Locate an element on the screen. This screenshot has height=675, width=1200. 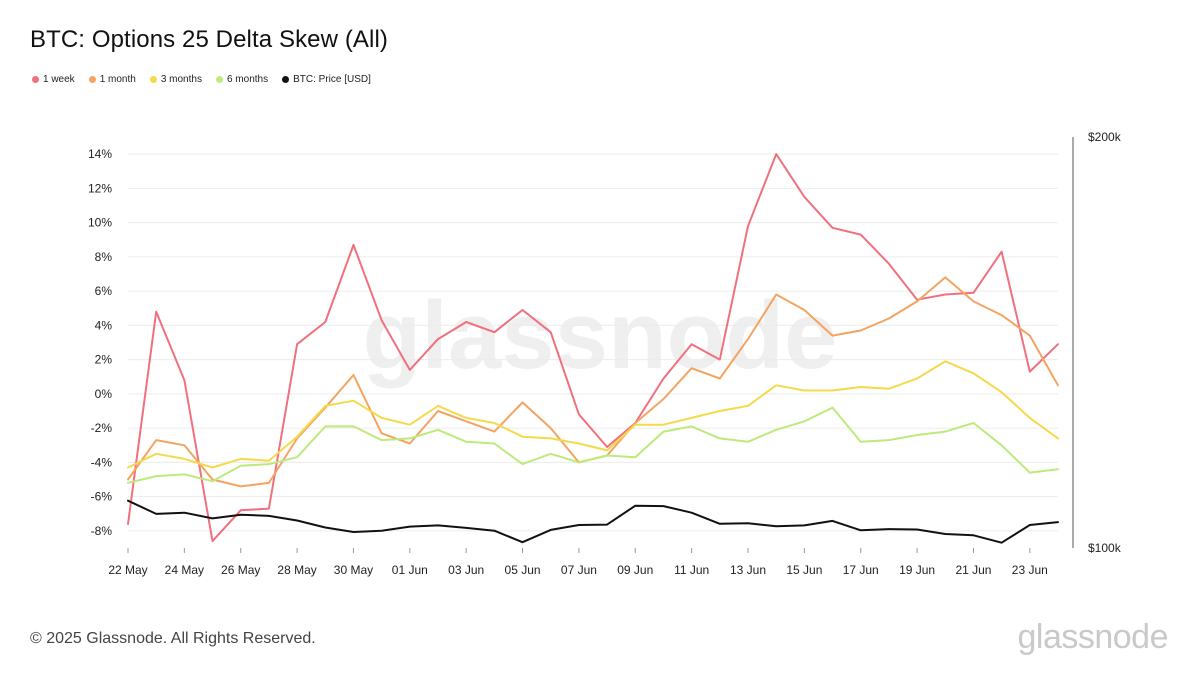
x-tick-label: 07 Jun is located at coordinates (579, 570).